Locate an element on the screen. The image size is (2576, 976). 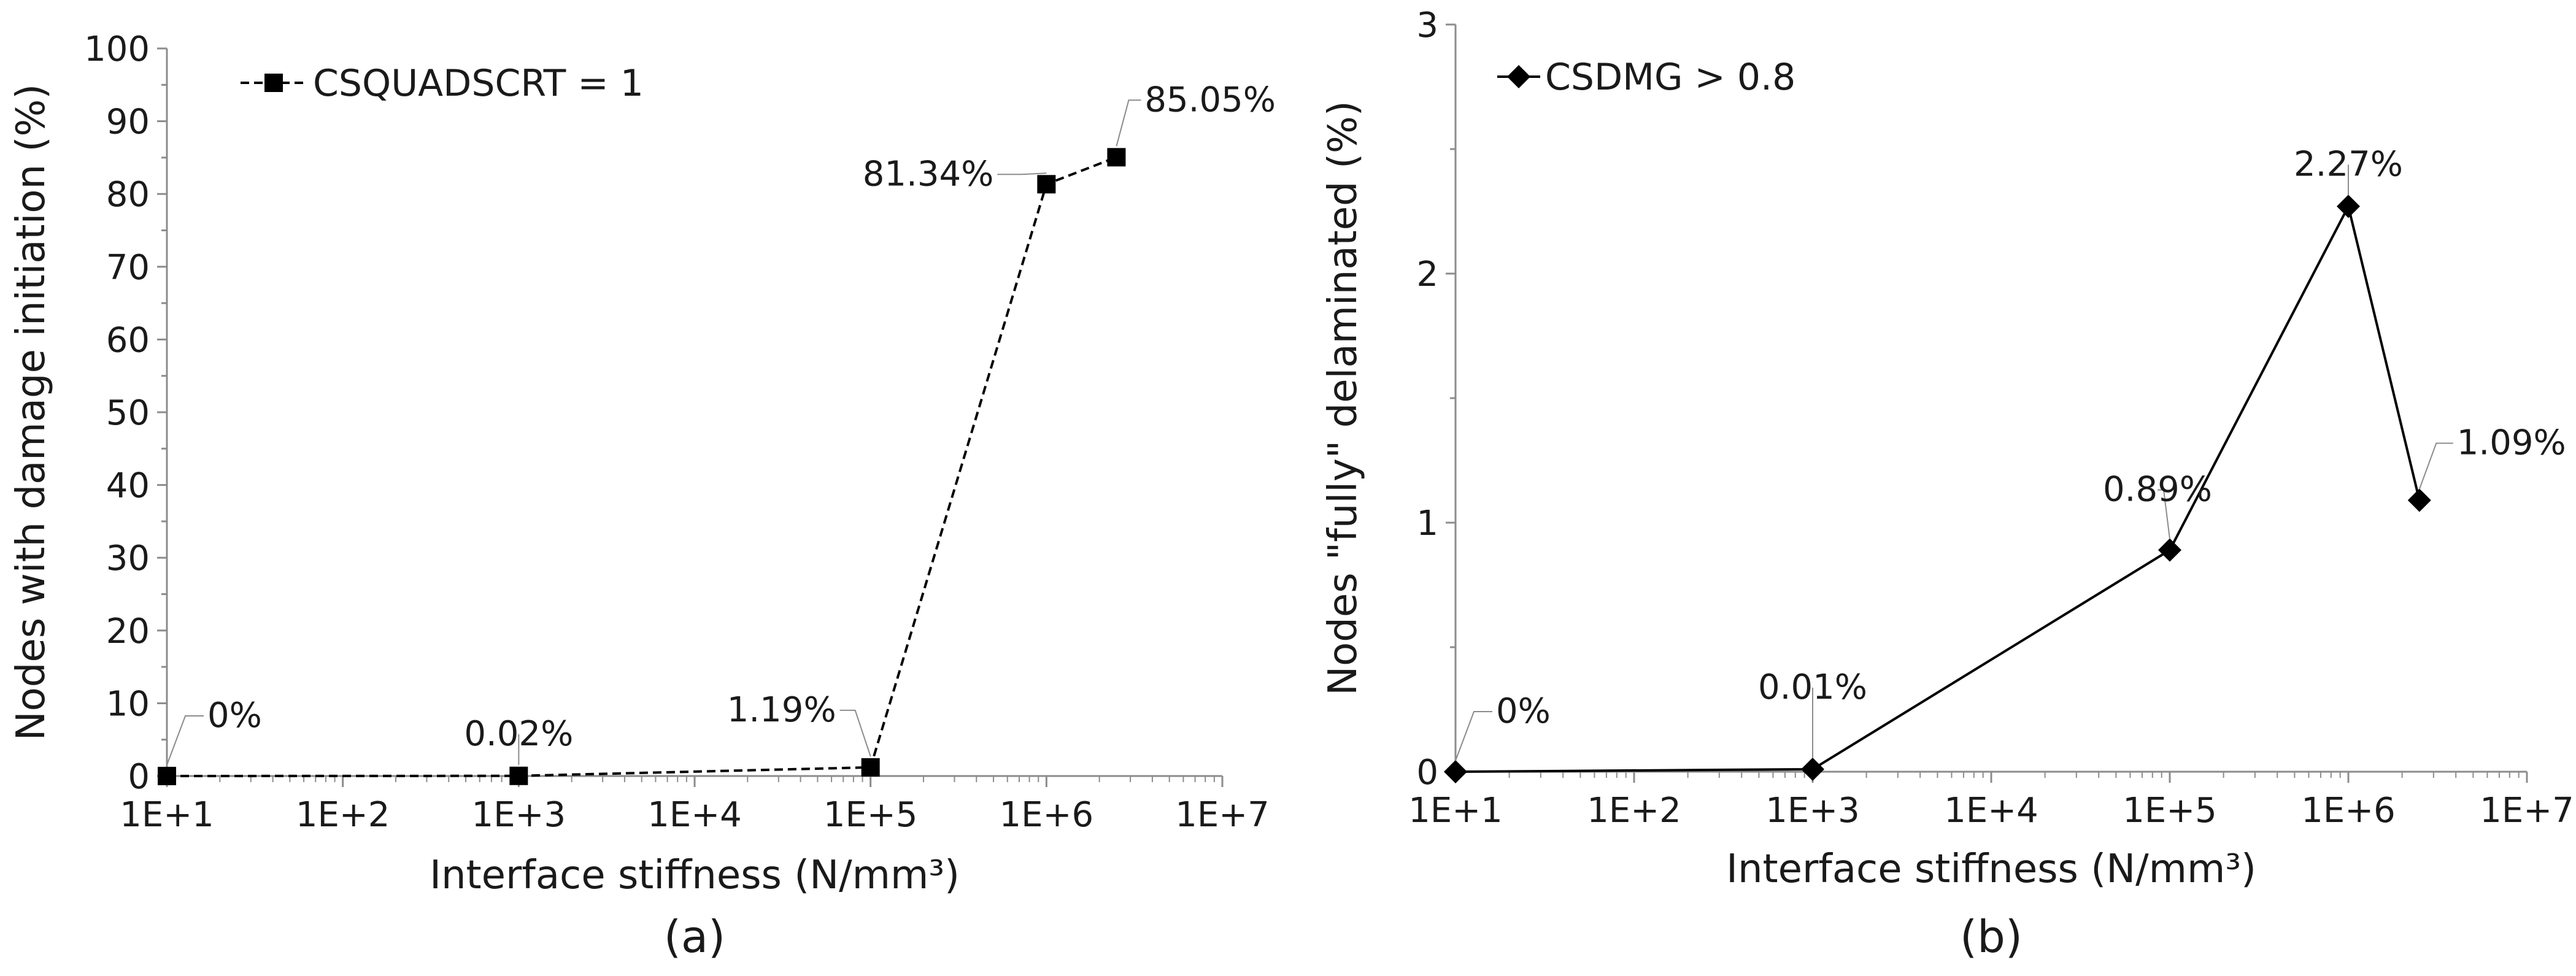
y-tick-label: 40 is located at coordinates (128, 486).